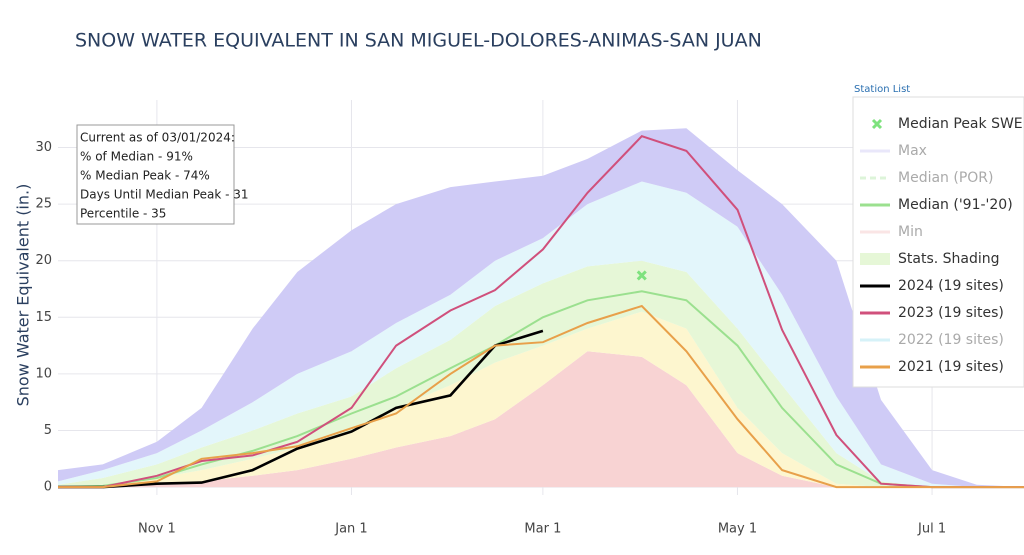 The height and width of the screenshot is (555, 1024). What do you see at coordinates (164, 195) in the screenshot?
I see `annotation-line: Days Until Median Peak - 31` at bounding box center [164, 195].